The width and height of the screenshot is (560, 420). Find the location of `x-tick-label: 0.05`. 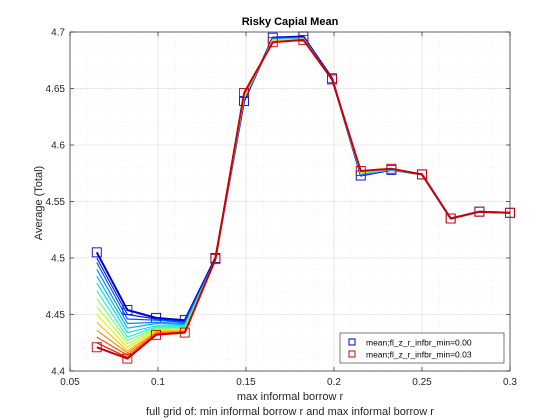

x-tick-label: 0.05 is located at coordinates (70, 382).